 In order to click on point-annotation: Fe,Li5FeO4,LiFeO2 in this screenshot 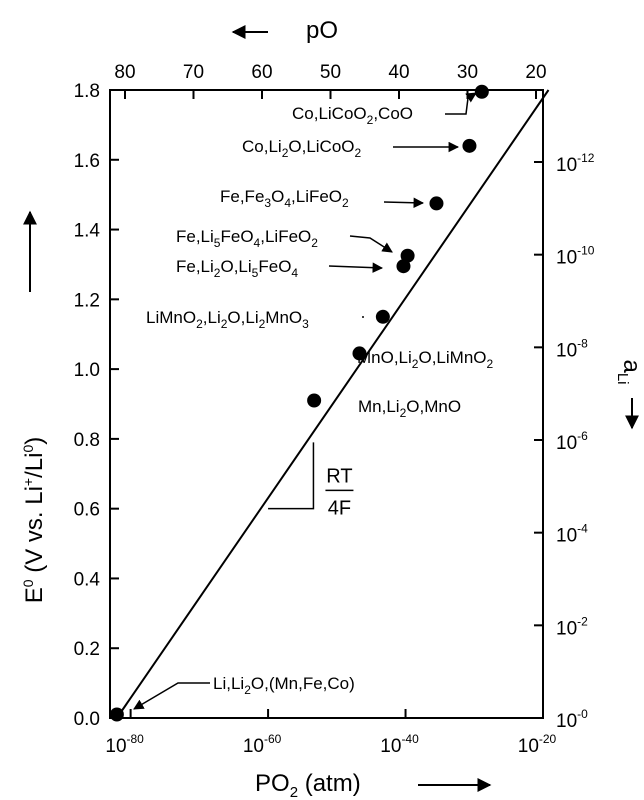, I will do `click(247, 238)`.